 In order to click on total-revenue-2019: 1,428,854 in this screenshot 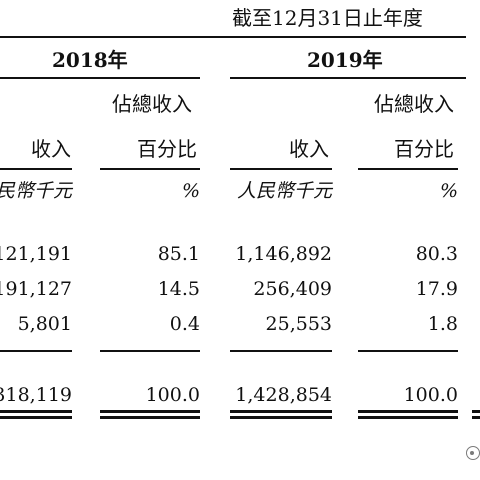, I will do `click(283, 395)`.